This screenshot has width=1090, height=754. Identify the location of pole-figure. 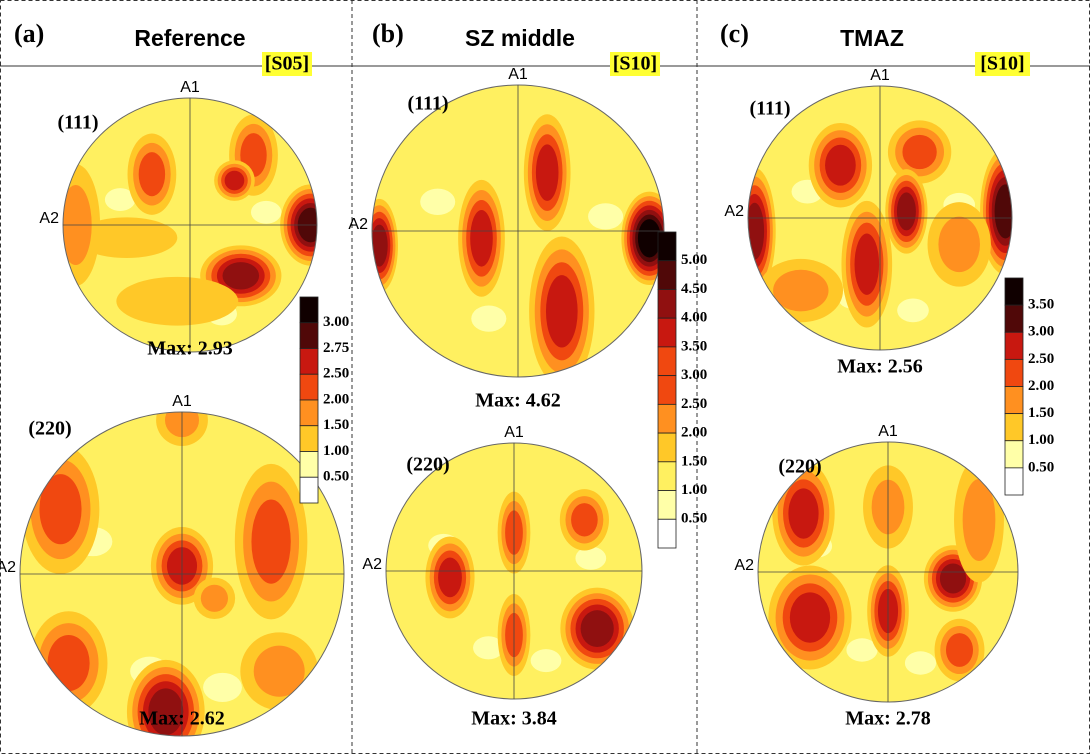
(190, 225).